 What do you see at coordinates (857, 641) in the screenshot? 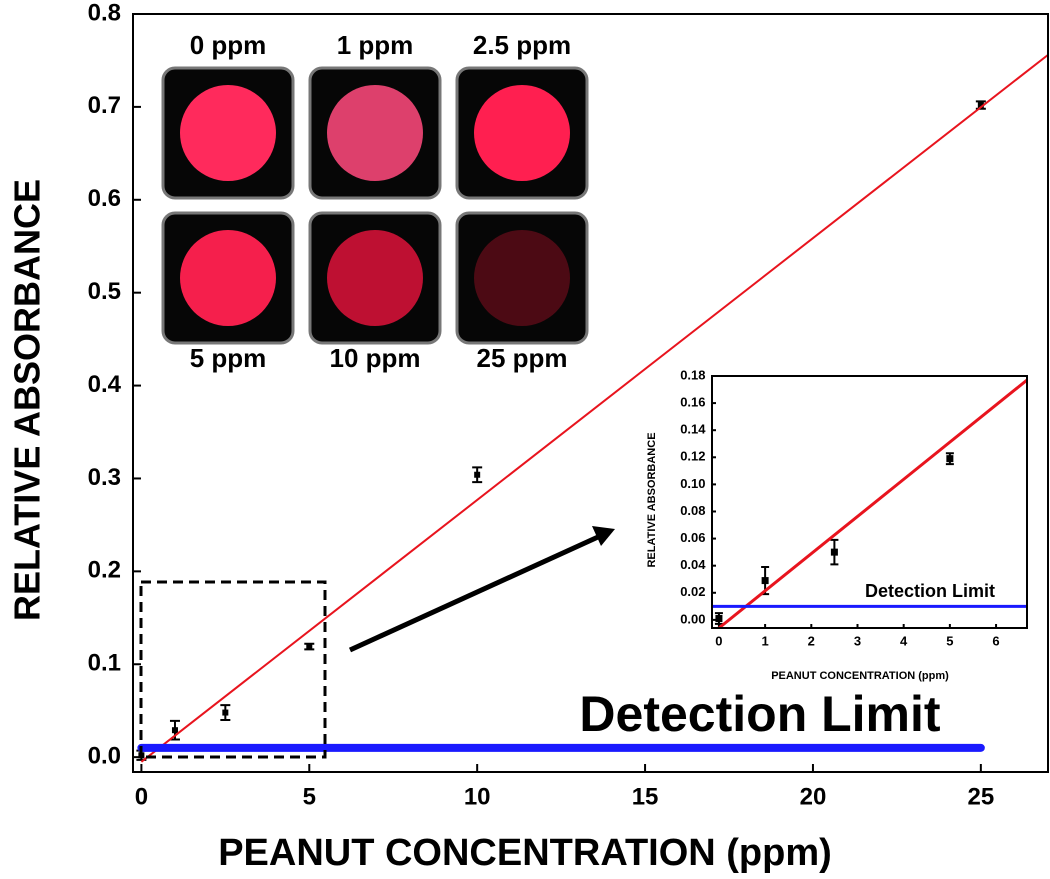
I see `x-tick-label: 3` at bounding box center [857, 641].